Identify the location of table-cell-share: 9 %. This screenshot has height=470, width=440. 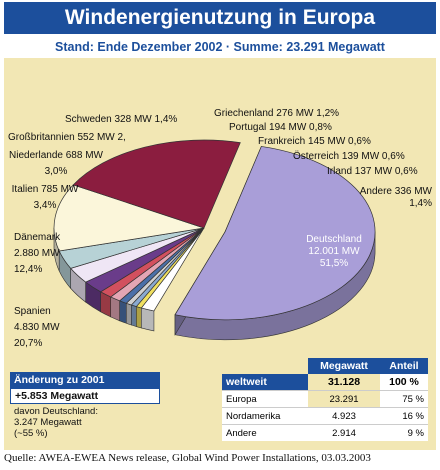
(404, 432).